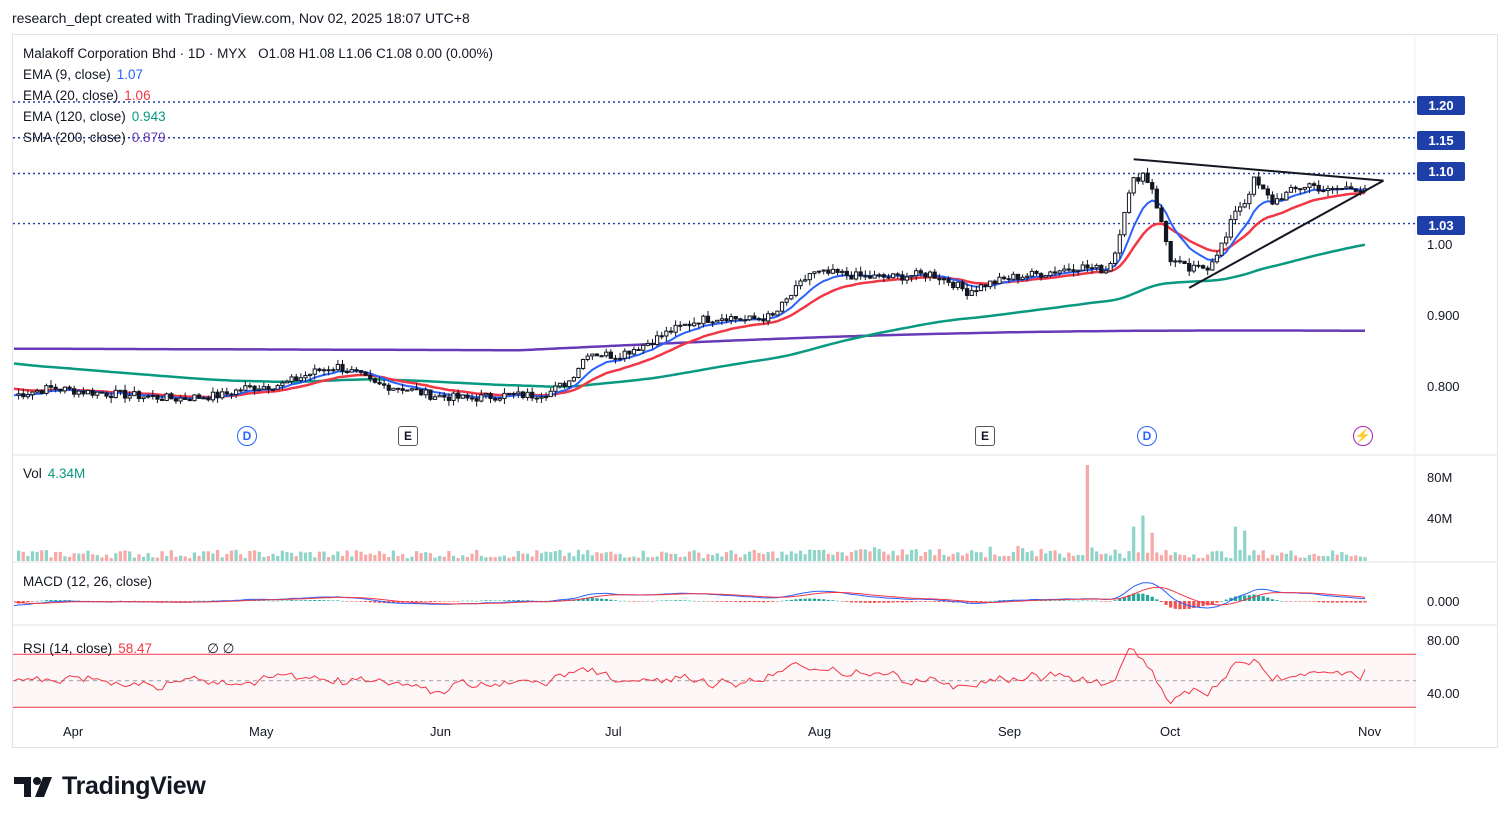 The width and height of the screenshot is (1511, 824). Describe the element at coordinates (1443, 693) in the screenshot. I see `rsi-tick: 40.00` at that location.